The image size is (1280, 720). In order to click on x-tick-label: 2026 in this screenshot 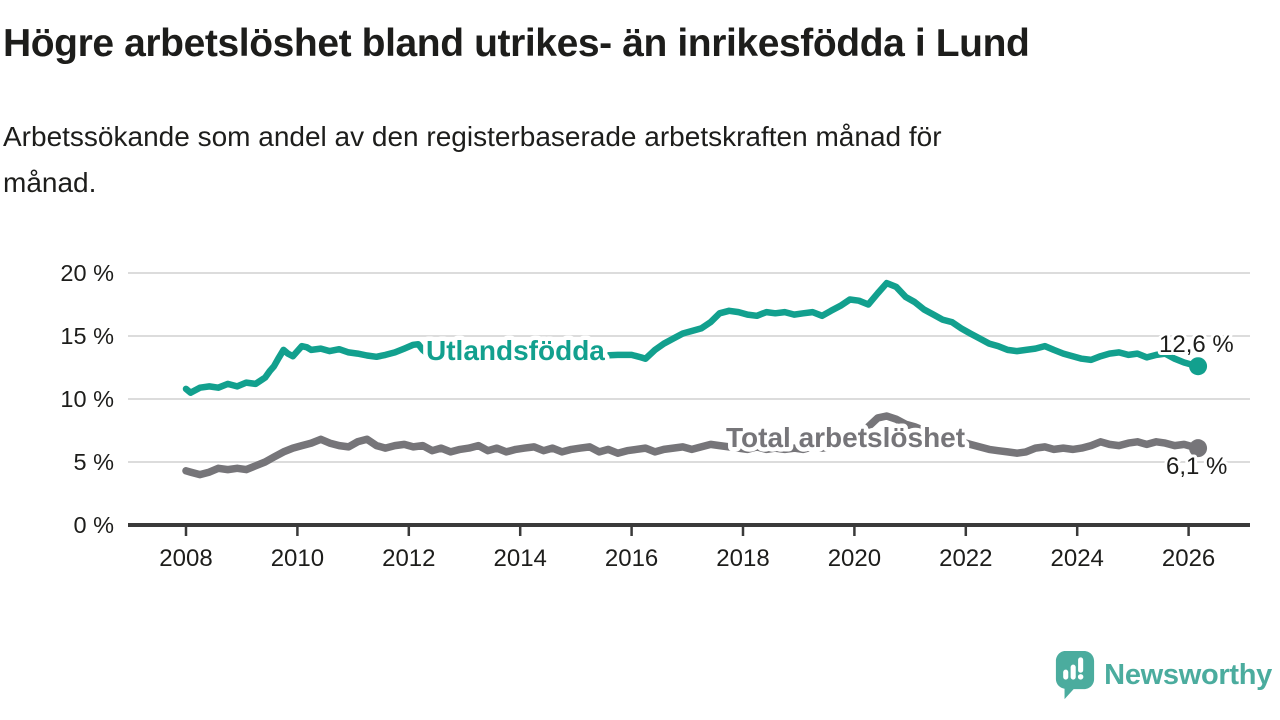, I will do `click(1188, 558)`.